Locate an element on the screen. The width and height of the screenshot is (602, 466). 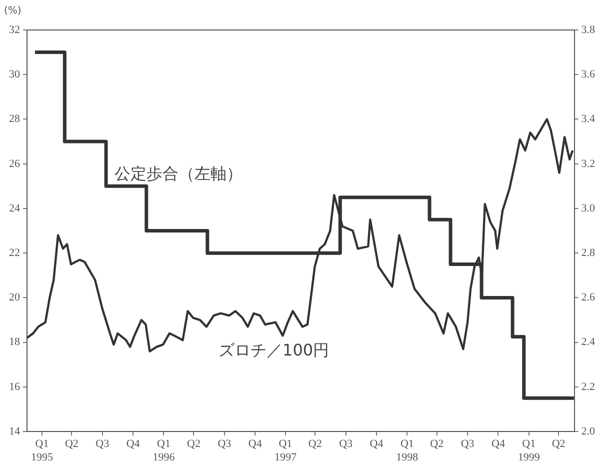
y-tick-label: 18 is located at coordinates (14, 342).